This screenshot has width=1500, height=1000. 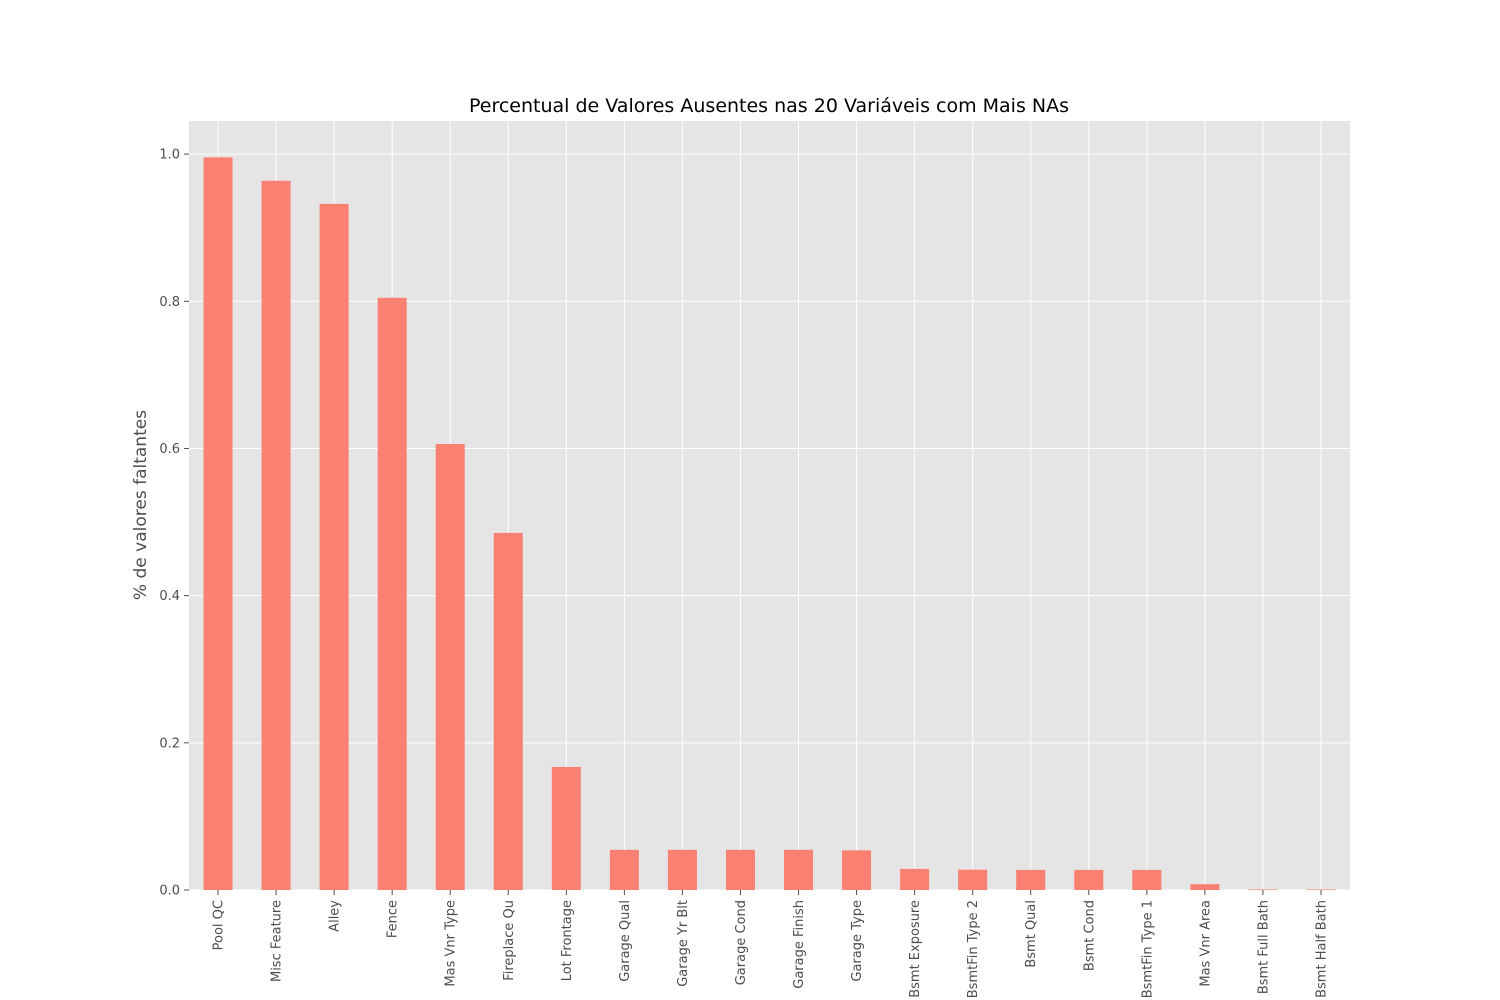 What do you see at coordinates (1031, 934) in the screenshot?
I see `x-tick-label: Bsmt Qual` at bounding box center [1031, 934].